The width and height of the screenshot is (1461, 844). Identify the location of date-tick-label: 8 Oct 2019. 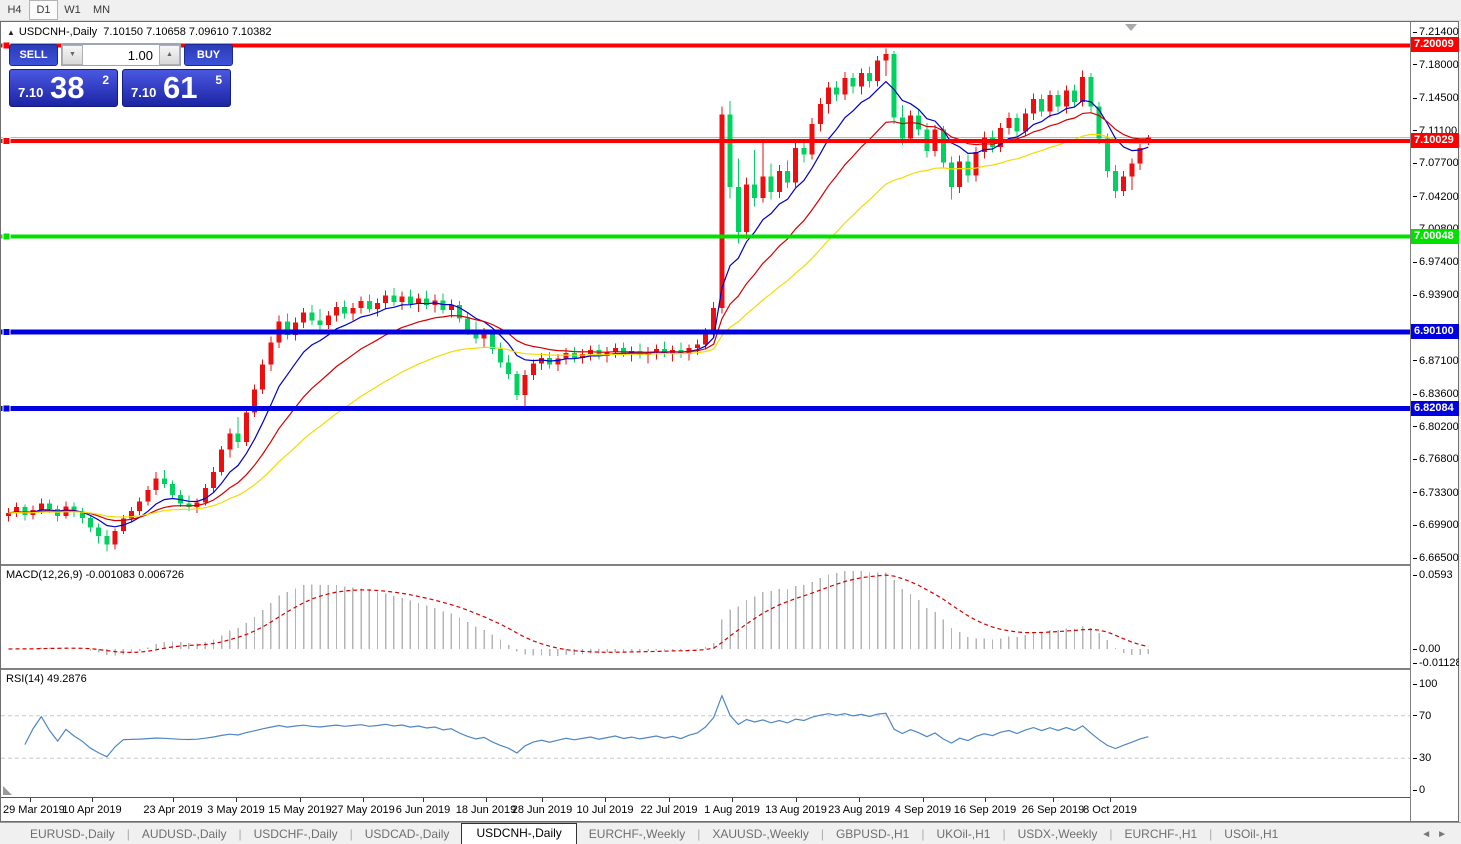
(1110, 810).